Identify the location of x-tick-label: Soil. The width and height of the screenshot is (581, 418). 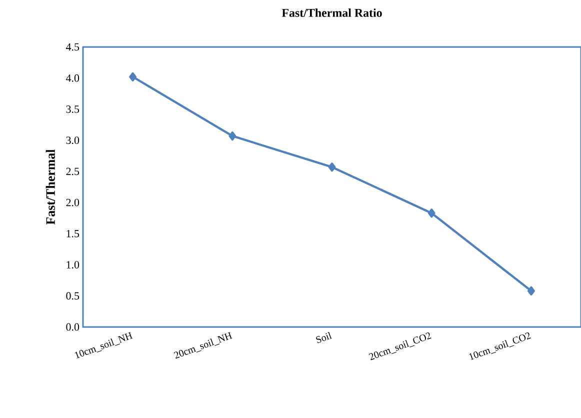
(324, 338).